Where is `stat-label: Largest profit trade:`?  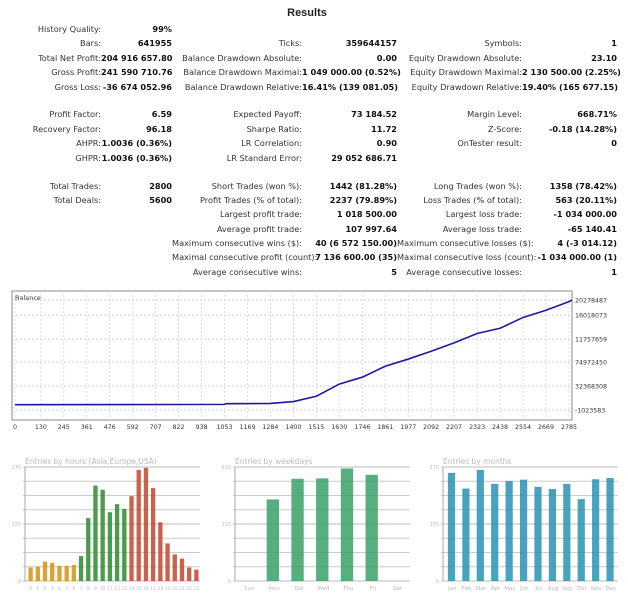
stat-label: Largest profit trade: is located at coordinates (260, 214).